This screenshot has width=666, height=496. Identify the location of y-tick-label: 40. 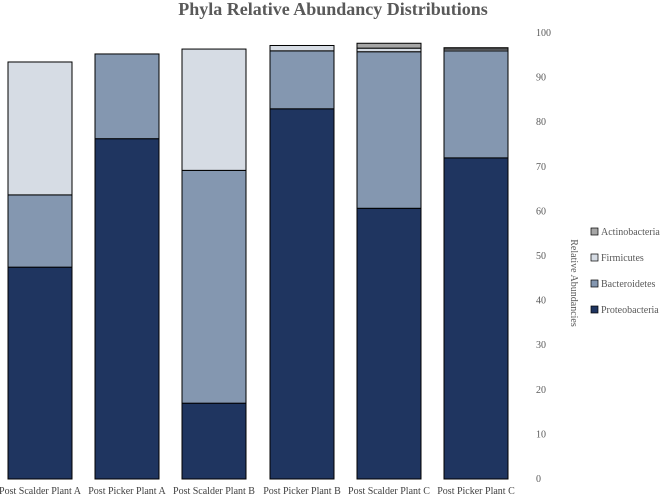
(541, 301).